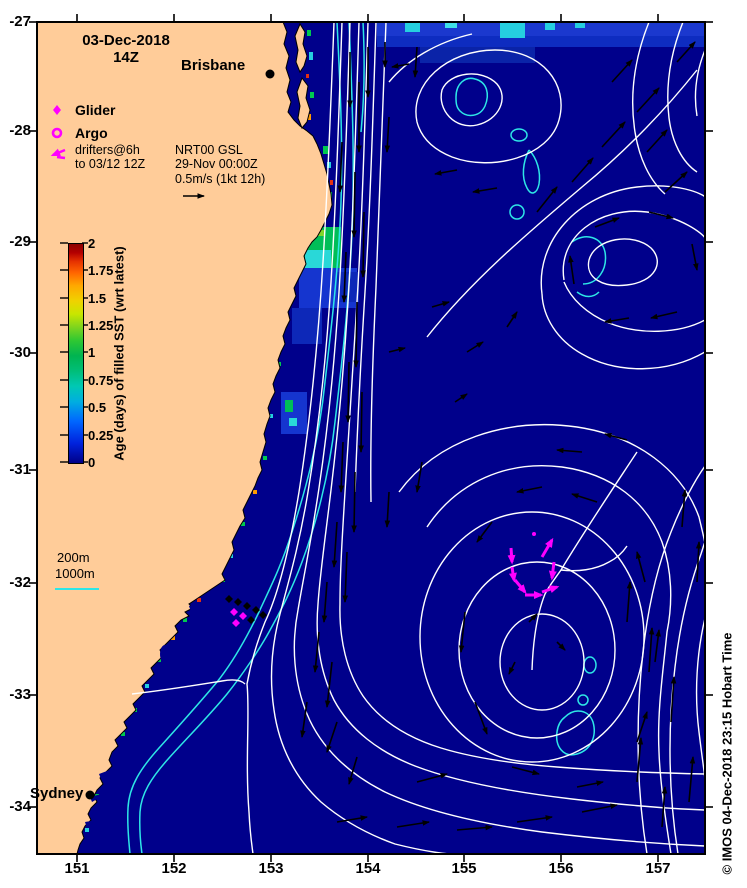 This screenshot has height=888, width=747. Describe the element at coordinates (92, 462) in the screenshot. I see `colorbar-tick-0: 0` at that location.